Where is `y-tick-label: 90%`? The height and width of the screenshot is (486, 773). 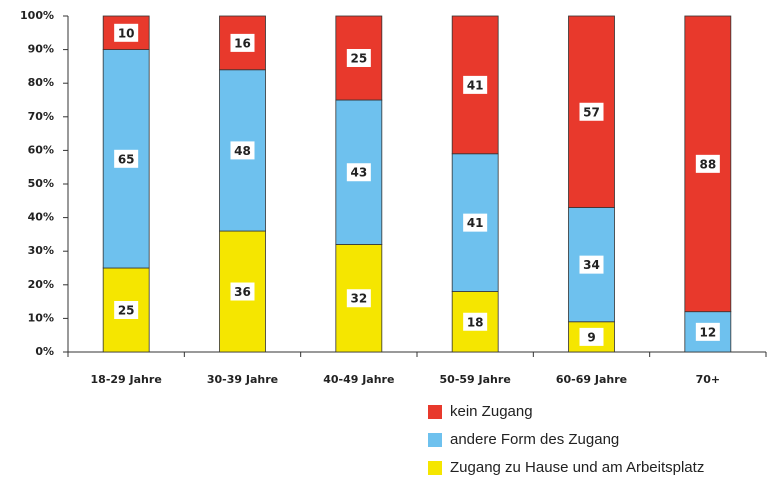
y-tick-label: 90% is located at coordinates (41, 49).